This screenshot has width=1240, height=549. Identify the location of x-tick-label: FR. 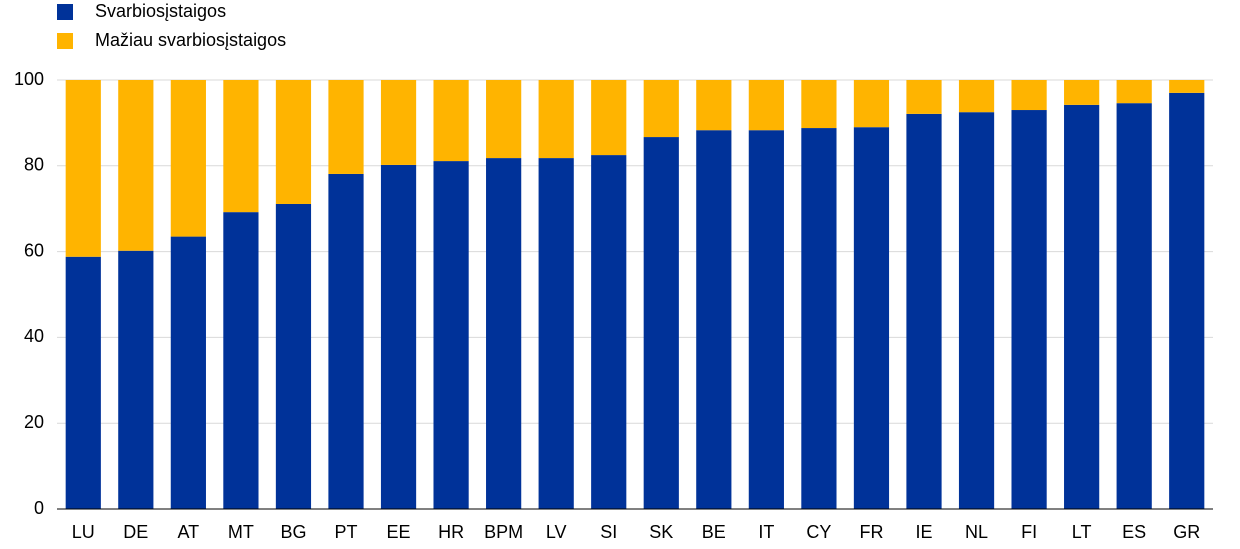
(871, 532).